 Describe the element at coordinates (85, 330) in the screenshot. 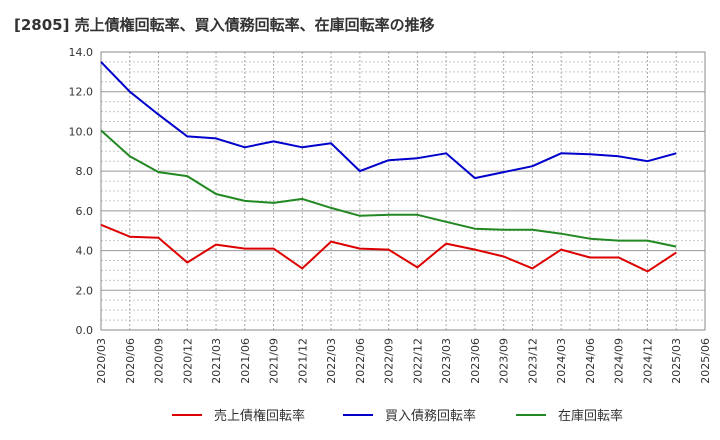

I see `y-tick-label: 0.0` at that location.